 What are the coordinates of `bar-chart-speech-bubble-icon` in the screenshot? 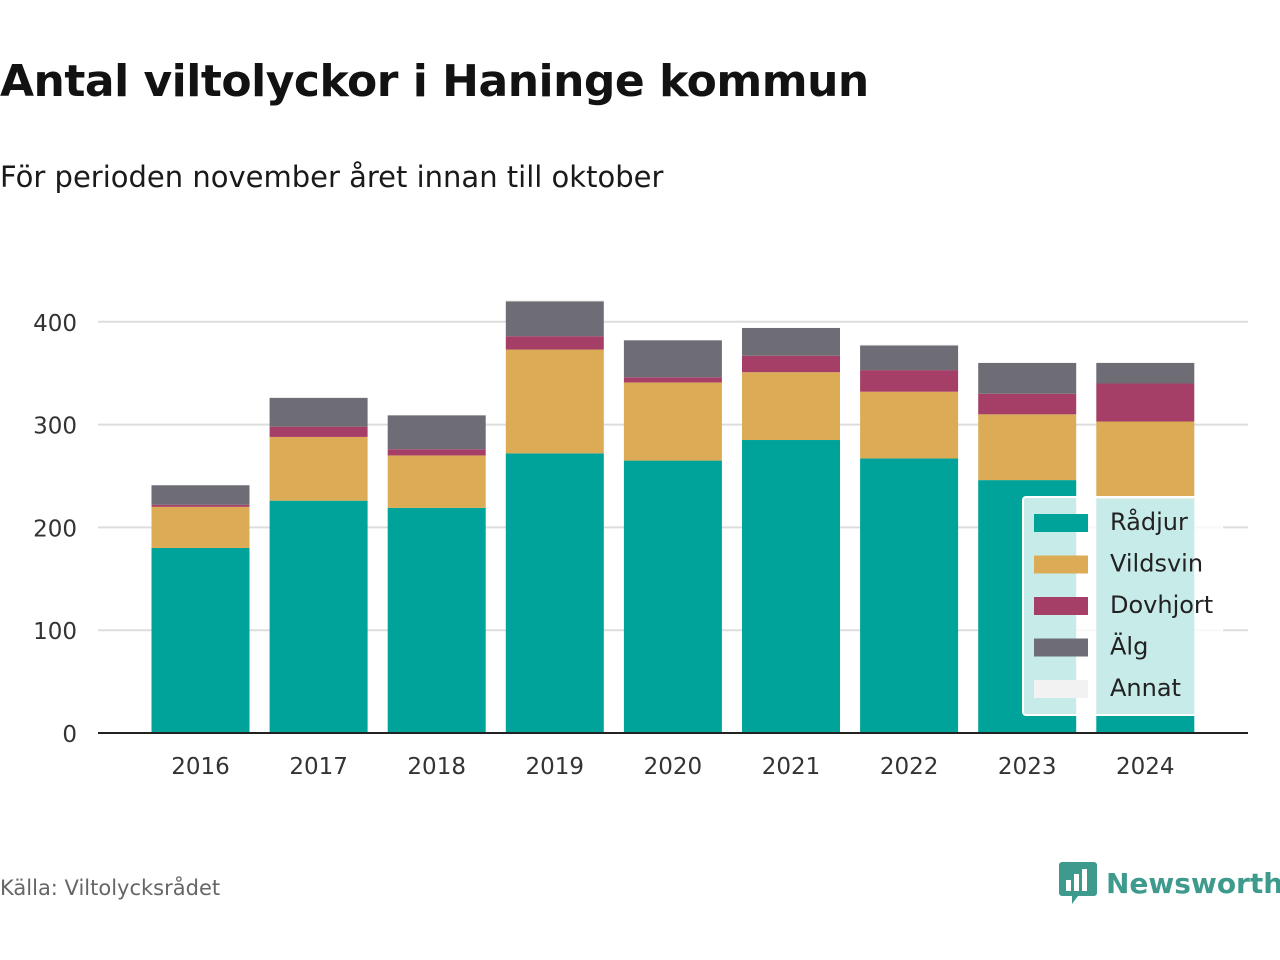 It's located at (1078, 883).